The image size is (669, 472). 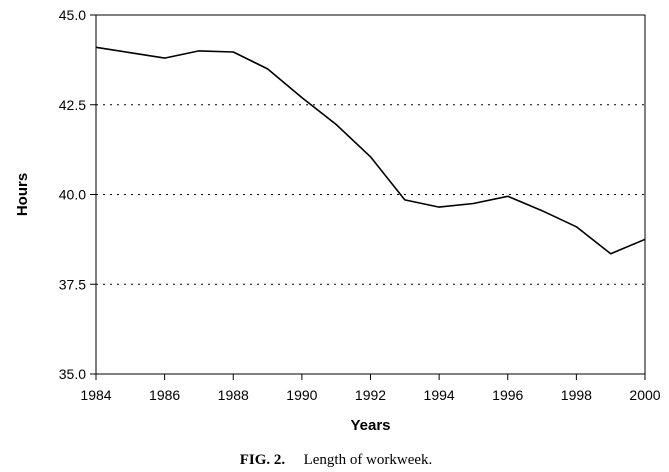 I want to click on x-tick-label-1988: 1988, so click(x=233, y=395).